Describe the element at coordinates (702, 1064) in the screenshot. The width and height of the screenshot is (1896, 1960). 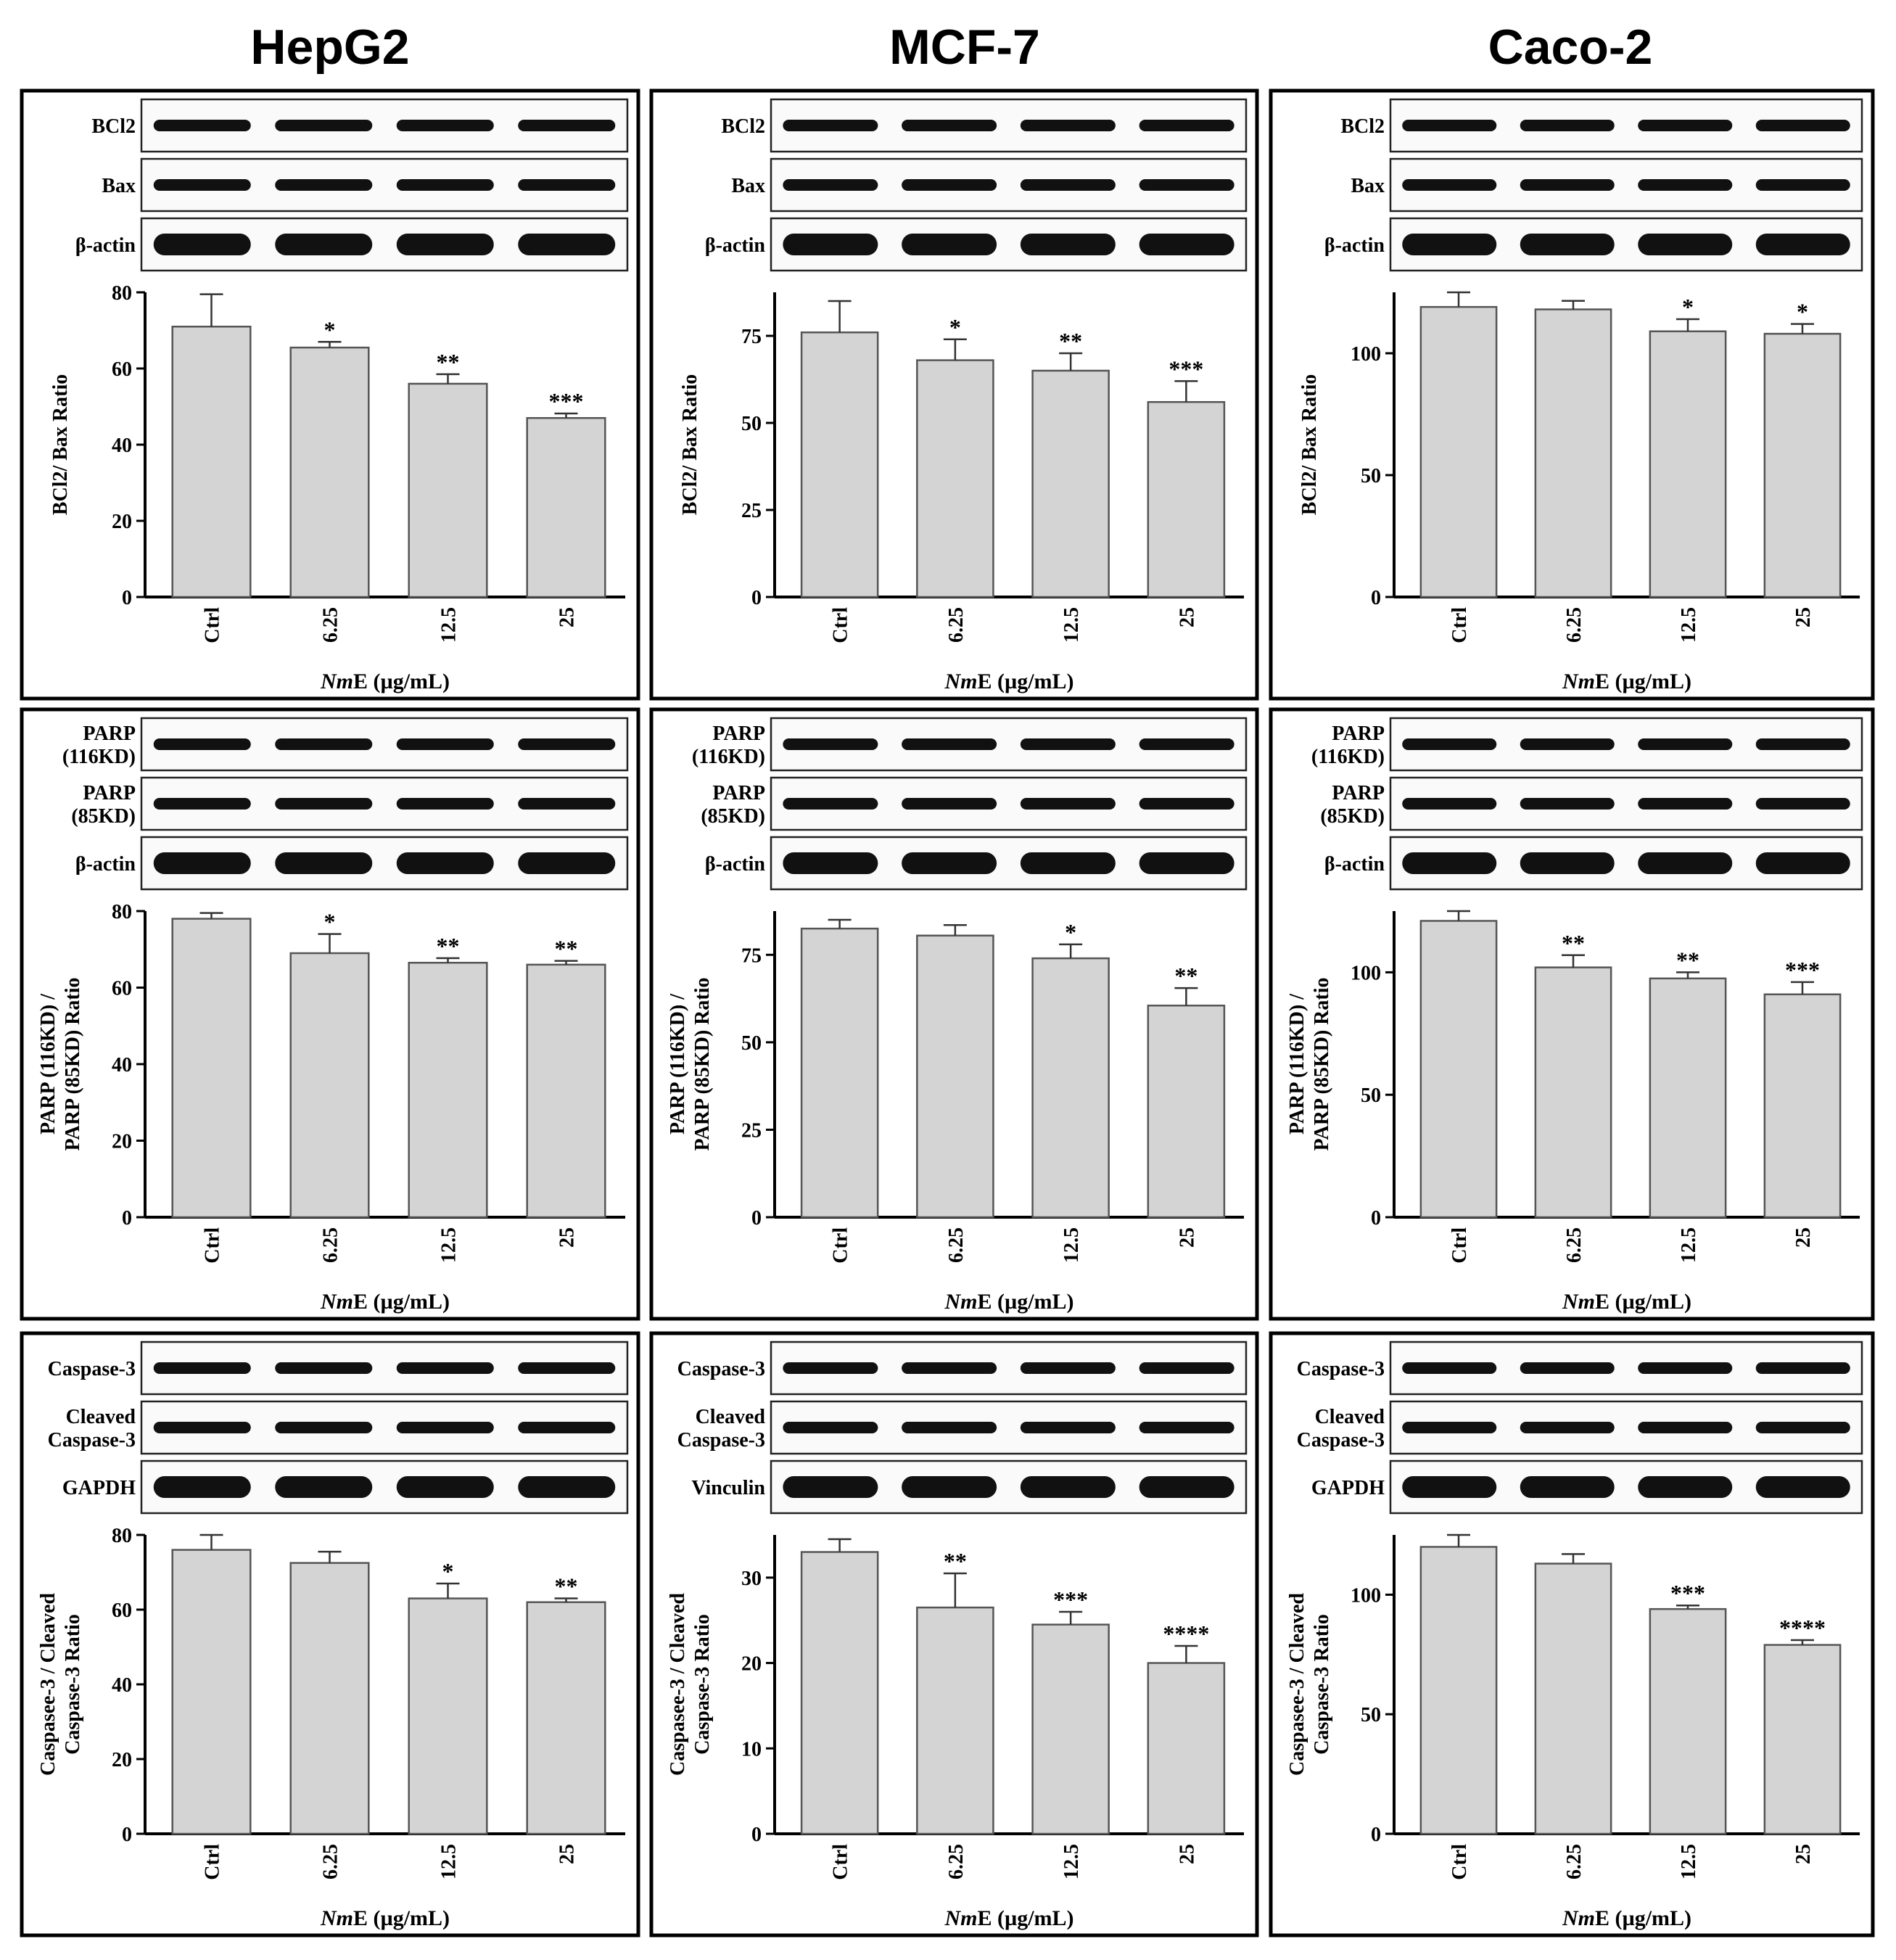
I see `y-axis-label: PARP (85KD) Ratio` at that location.